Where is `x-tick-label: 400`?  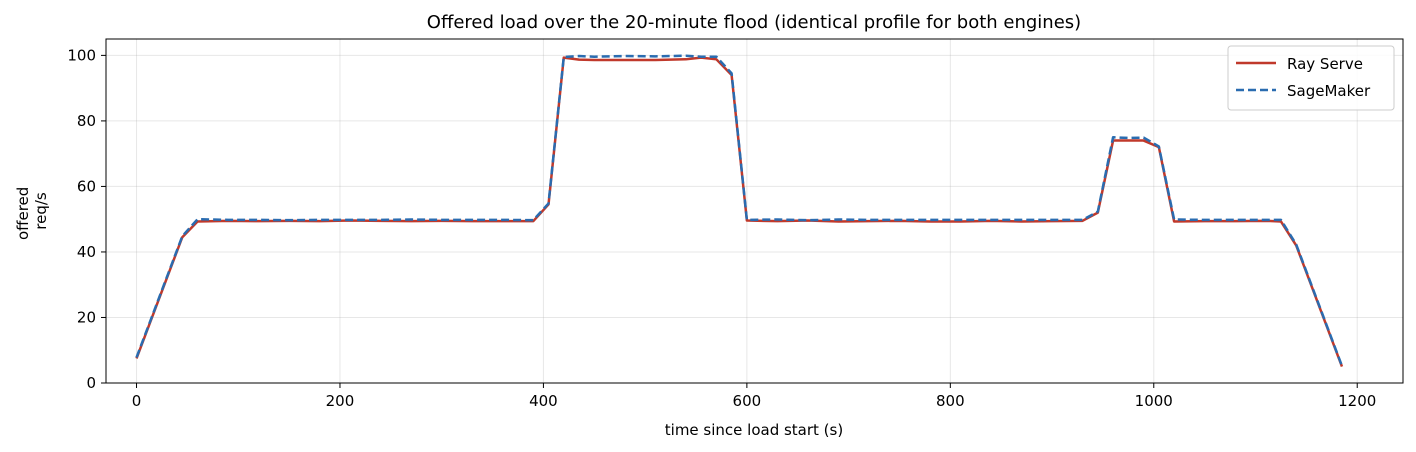 x-tick-label: 400 is located at coordinates (543, 401).